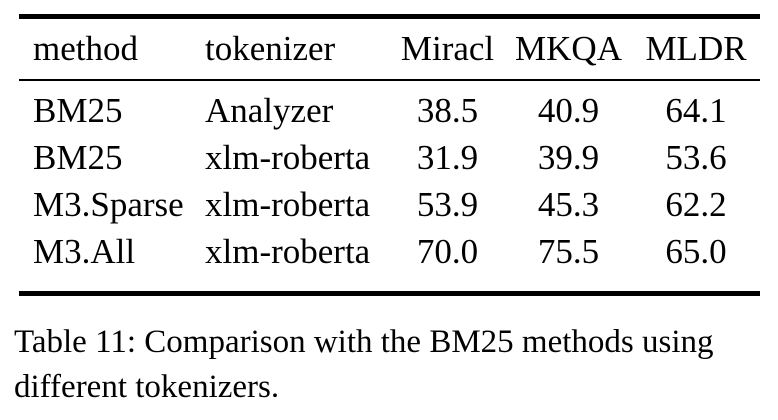  Describe the element at coordinates (269, 110) in the screenshot. I see `cell-tokenizer: Analyzer` at that location.